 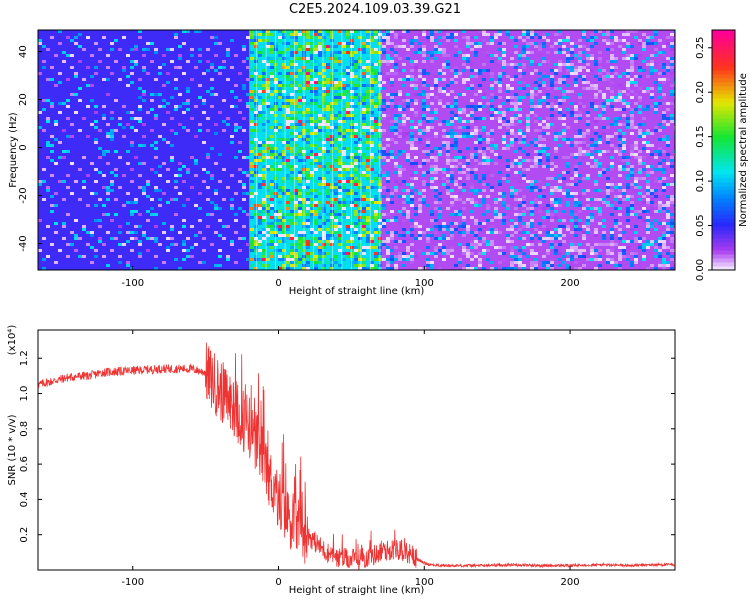 I want to click on heatmap-y-tick-label: -20, so click(x=23, y=195).